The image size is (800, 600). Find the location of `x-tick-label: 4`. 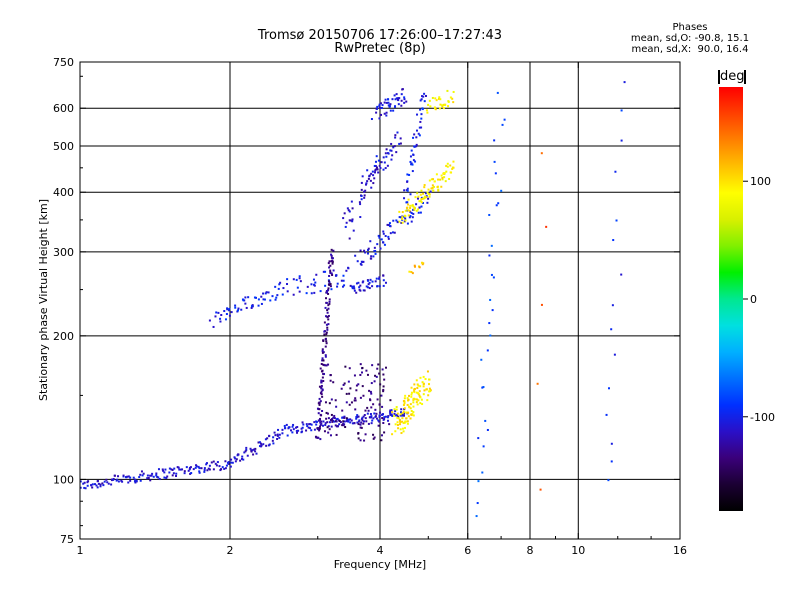

x-tick-label: 4 is located at coordinates (380, 550).